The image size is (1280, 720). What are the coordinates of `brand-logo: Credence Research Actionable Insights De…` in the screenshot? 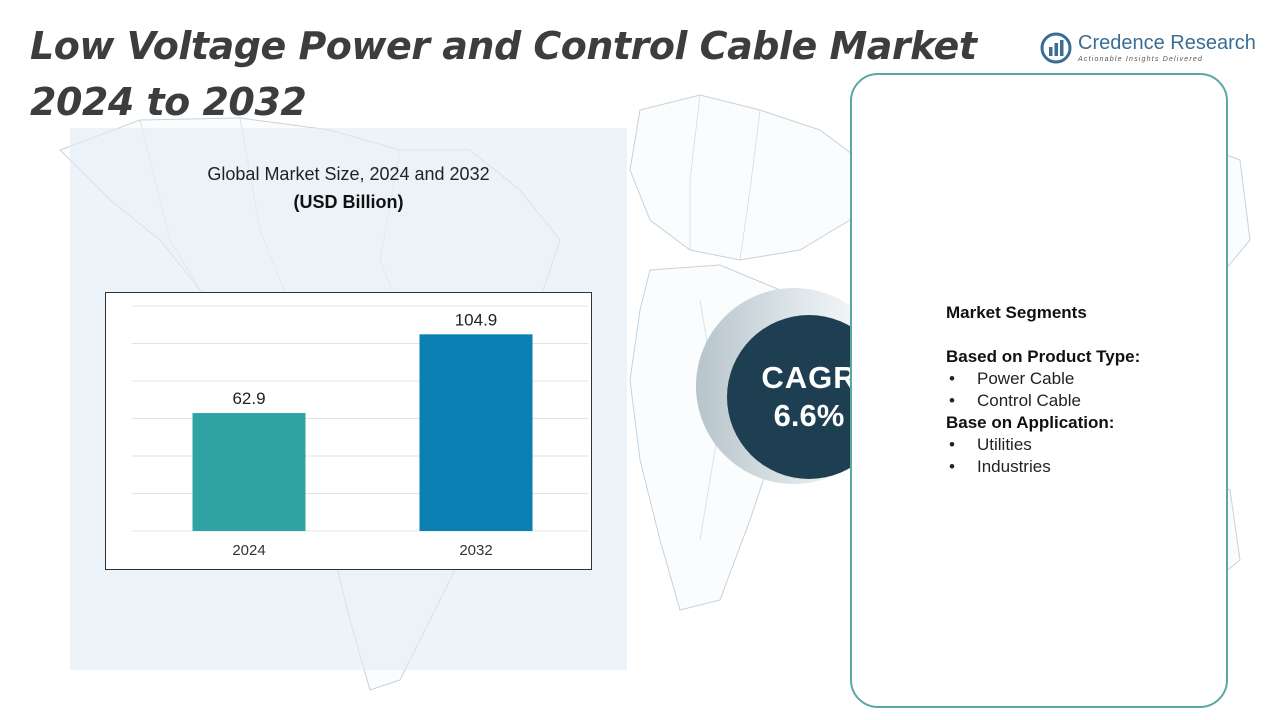 It's located at (1148, 50).